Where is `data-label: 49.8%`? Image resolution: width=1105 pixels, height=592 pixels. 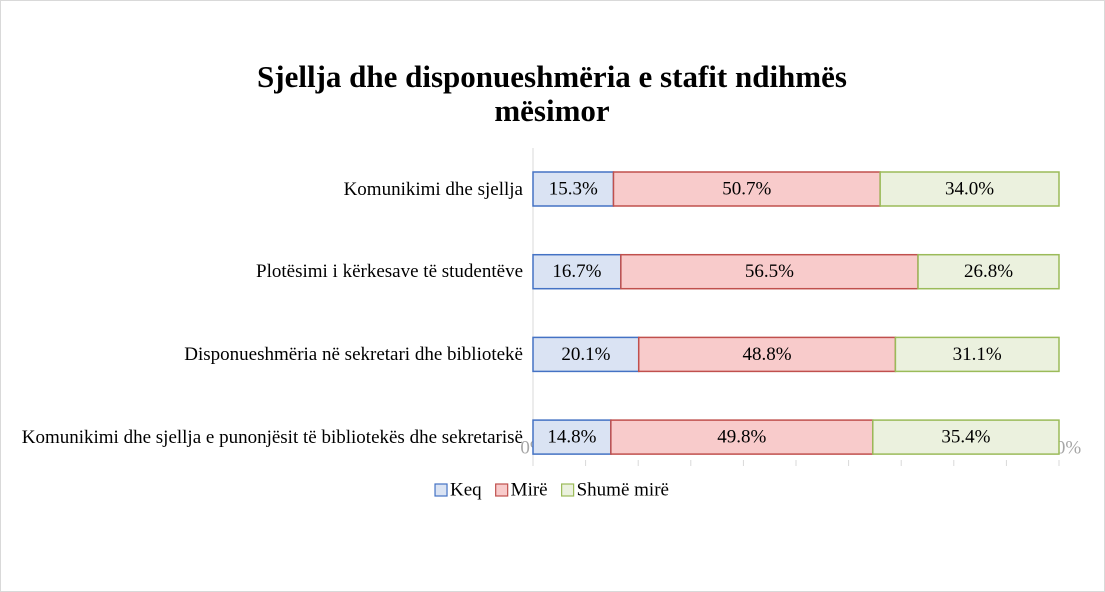
data-label: 49.8% is located at coordinates (741, 436).